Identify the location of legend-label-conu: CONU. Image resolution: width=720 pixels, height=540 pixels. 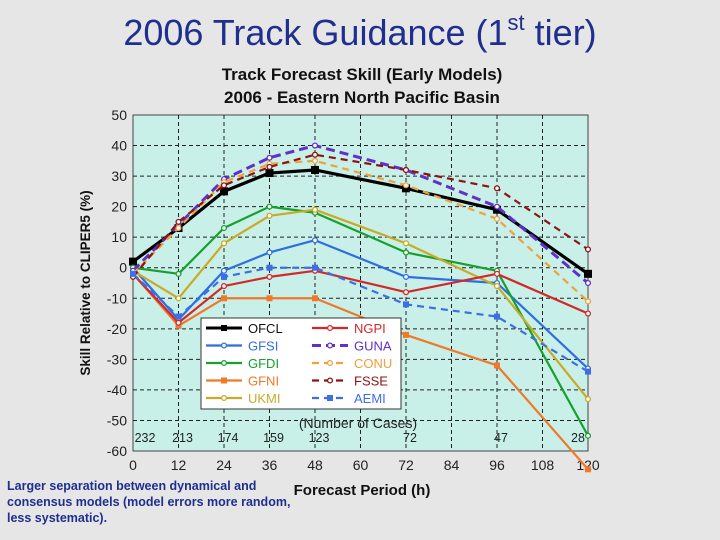
(373, 363).